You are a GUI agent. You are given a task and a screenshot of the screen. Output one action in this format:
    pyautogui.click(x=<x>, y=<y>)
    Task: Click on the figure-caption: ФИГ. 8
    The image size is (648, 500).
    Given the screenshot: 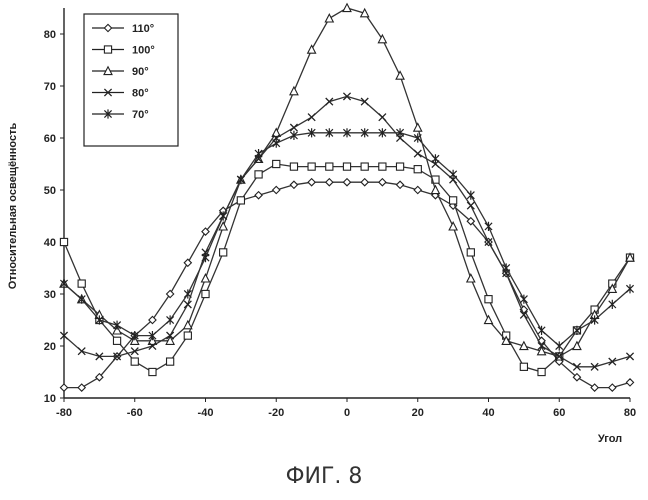 What is the action you would take?
    pyautogui.click(x=324, y=476)
    